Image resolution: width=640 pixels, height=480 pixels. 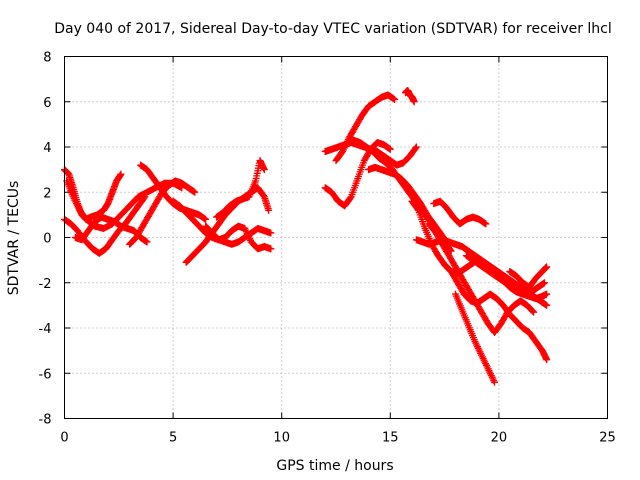 What do you see at coordinates (45, 329) in the screenshot?
I see `y-tick-label: -4` at bounding box center [45, 329].